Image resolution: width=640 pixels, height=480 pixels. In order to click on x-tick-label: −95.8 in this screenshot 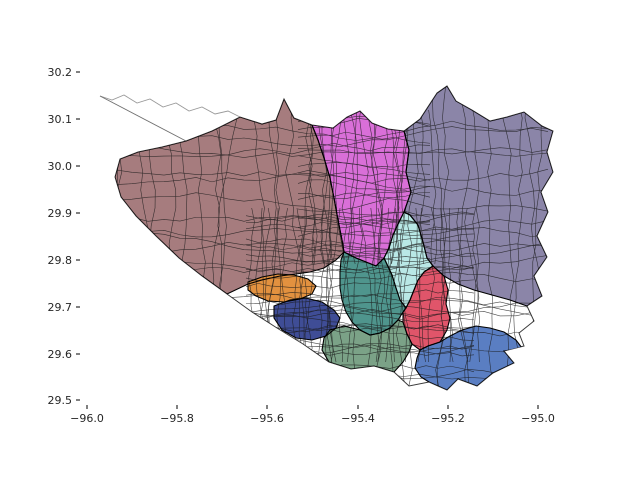, I will do `click(177, 418)`.